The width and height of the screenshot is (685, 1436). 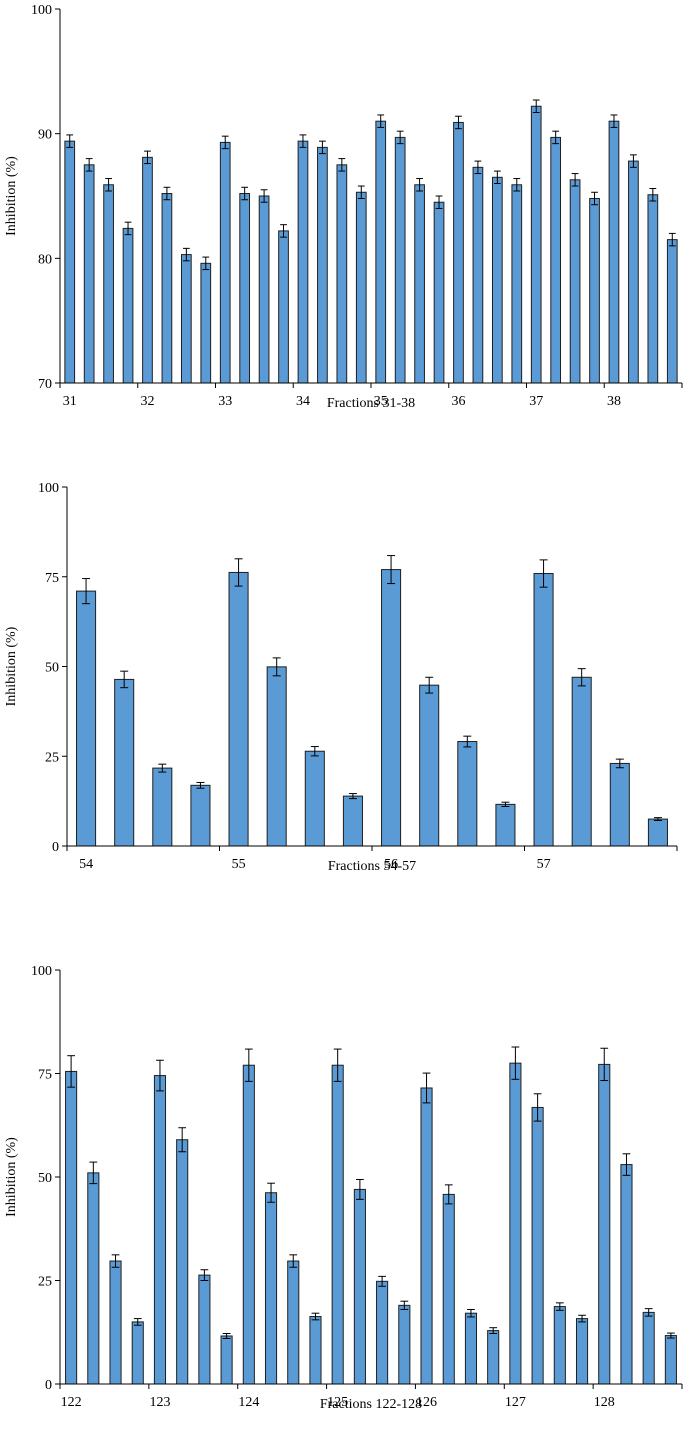 What do you see at coordinates (86, 864) in the screenshot?
I see `x-tick-label: 54` at bounding box center [86, 864].